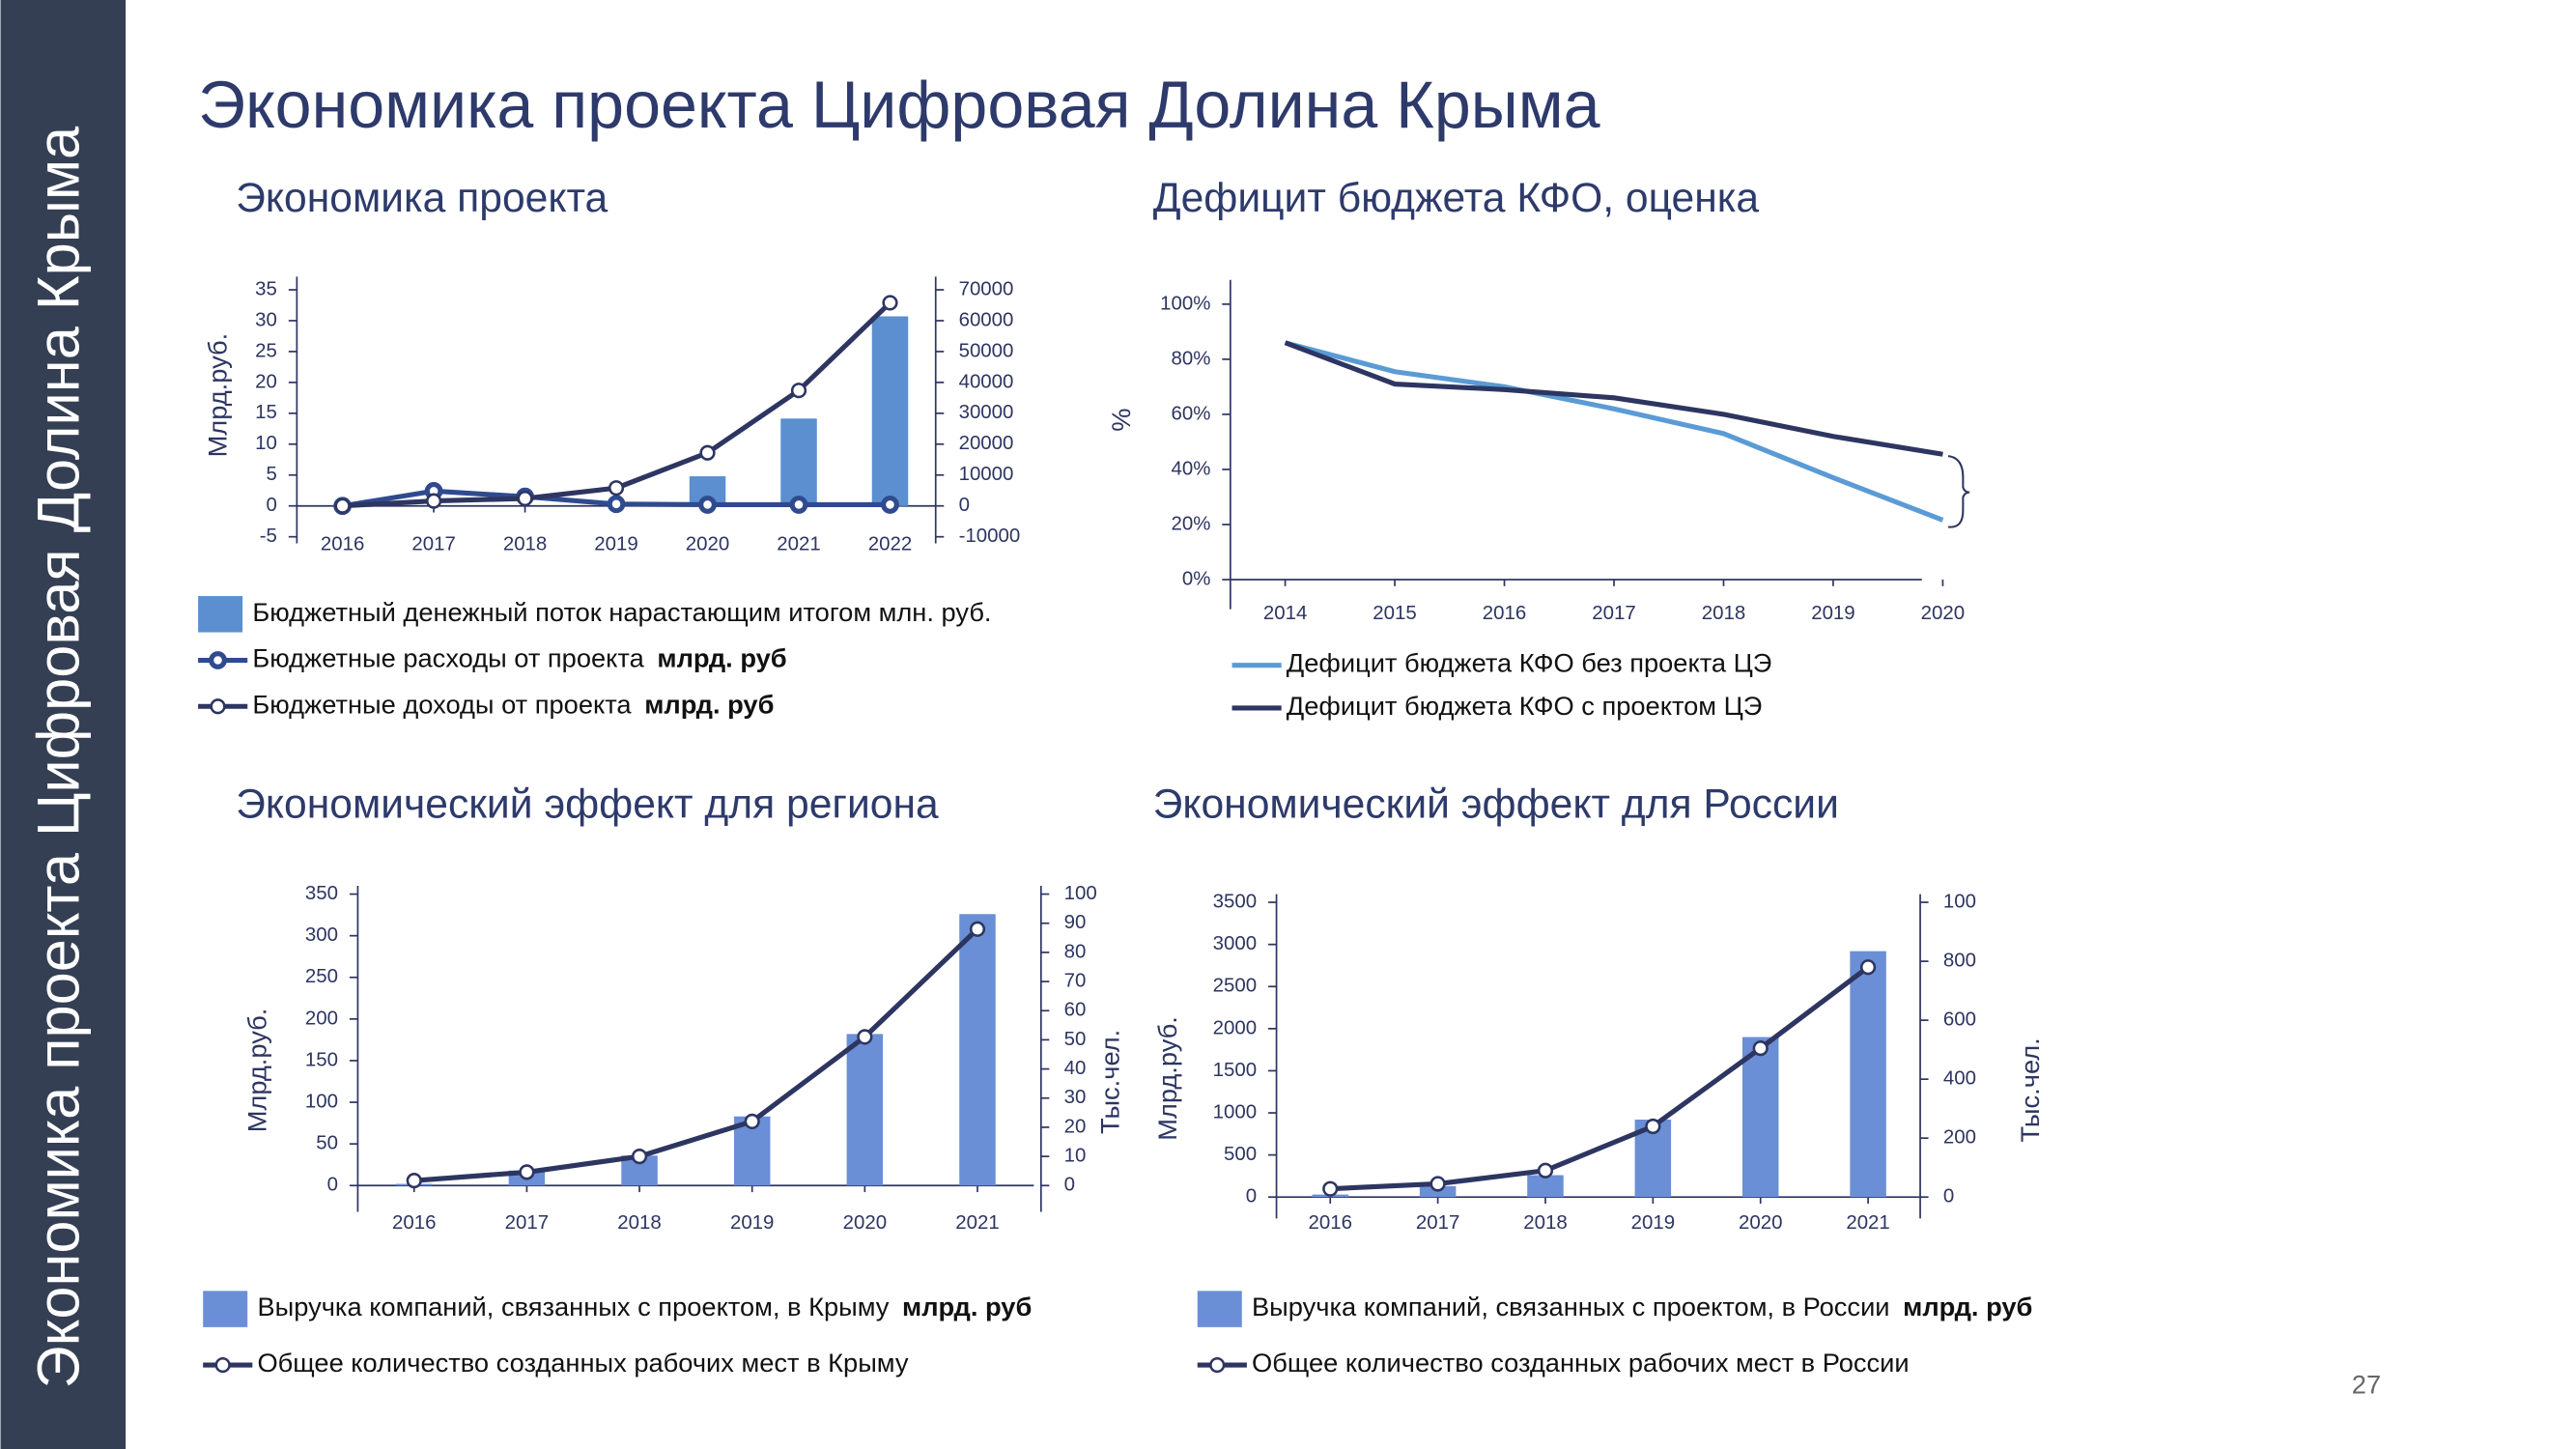 This screenshot has width=2576, height=1449. What do you see at coordinates (986, 412) in the screenshot?
I see `y2-tick-label: 30000` at bounding box center [986, 412].